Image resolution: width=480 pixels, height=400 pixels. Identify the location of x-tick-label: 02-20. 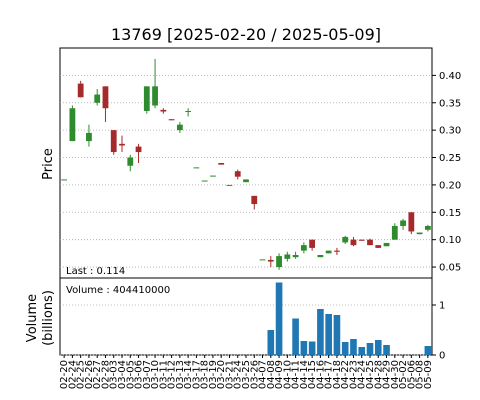
(64, 374).